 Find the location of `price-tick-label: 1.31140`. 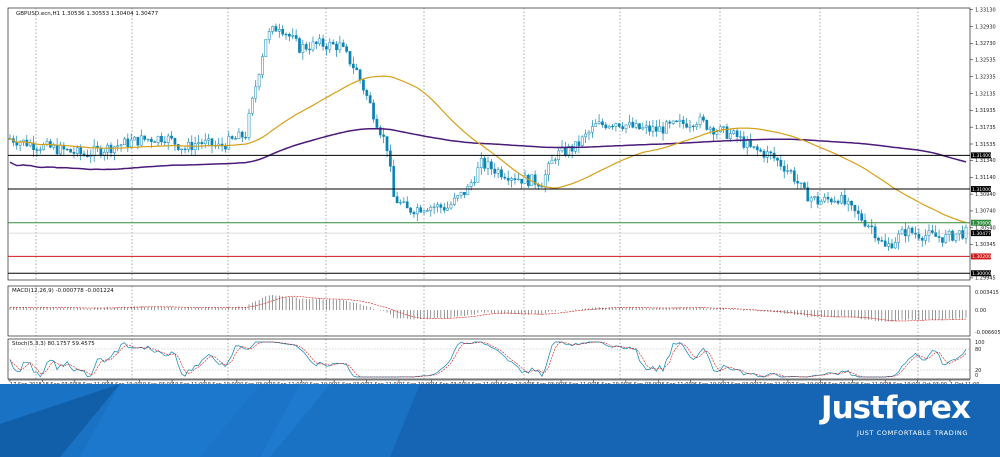

price-tick-label: 1.31140 is located at coordinates (985, 178).